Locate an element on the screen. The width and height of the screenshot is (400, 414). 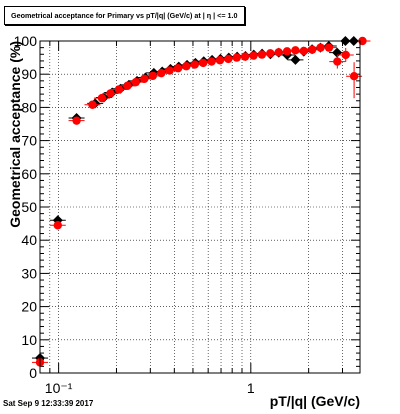
y-tick-label: 90 is located at coordinates (29, 74).